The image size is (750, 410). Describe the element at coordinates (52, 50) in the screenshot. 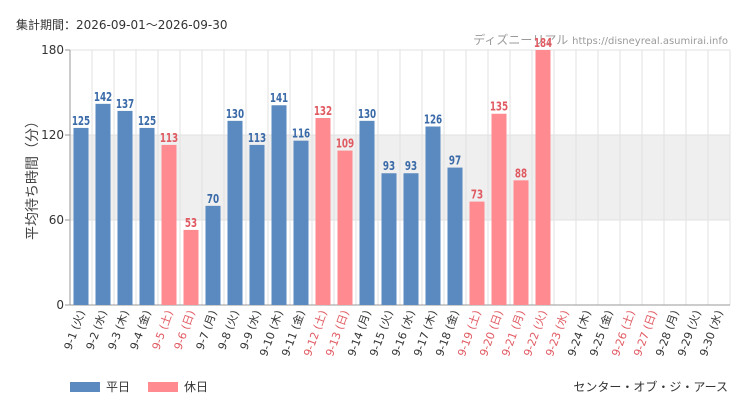

I see `y-tick-label: 180` at that location.